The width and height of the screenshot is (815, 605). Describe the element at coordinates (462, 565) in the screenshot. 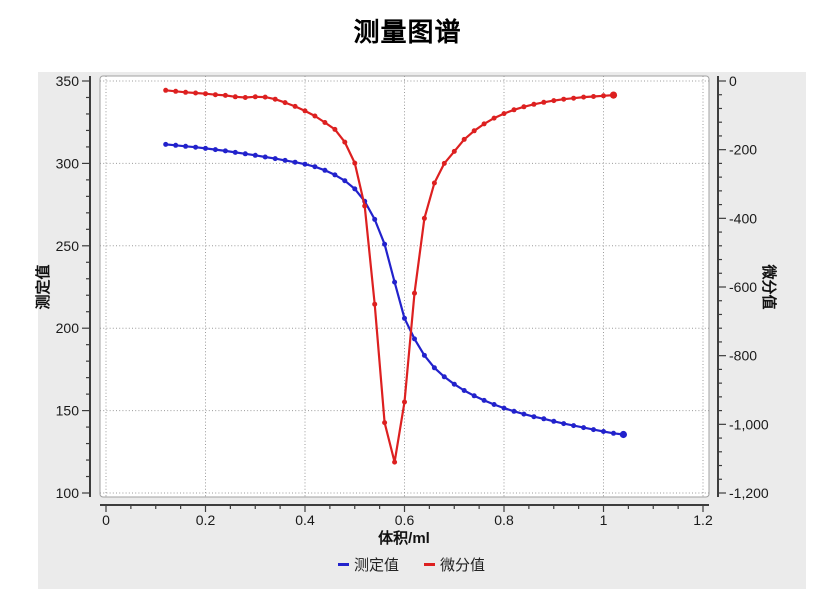

I see `legend-label-derivative: 微分值` at that location.